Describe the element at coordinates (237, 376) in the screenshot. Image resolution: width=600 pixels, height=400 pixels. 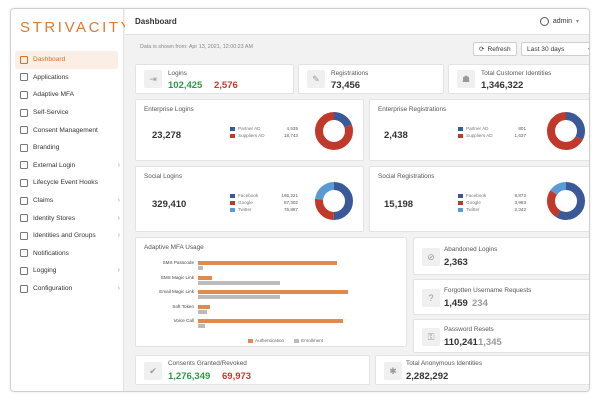
I see `consents-revoked: 69,973` at that location.